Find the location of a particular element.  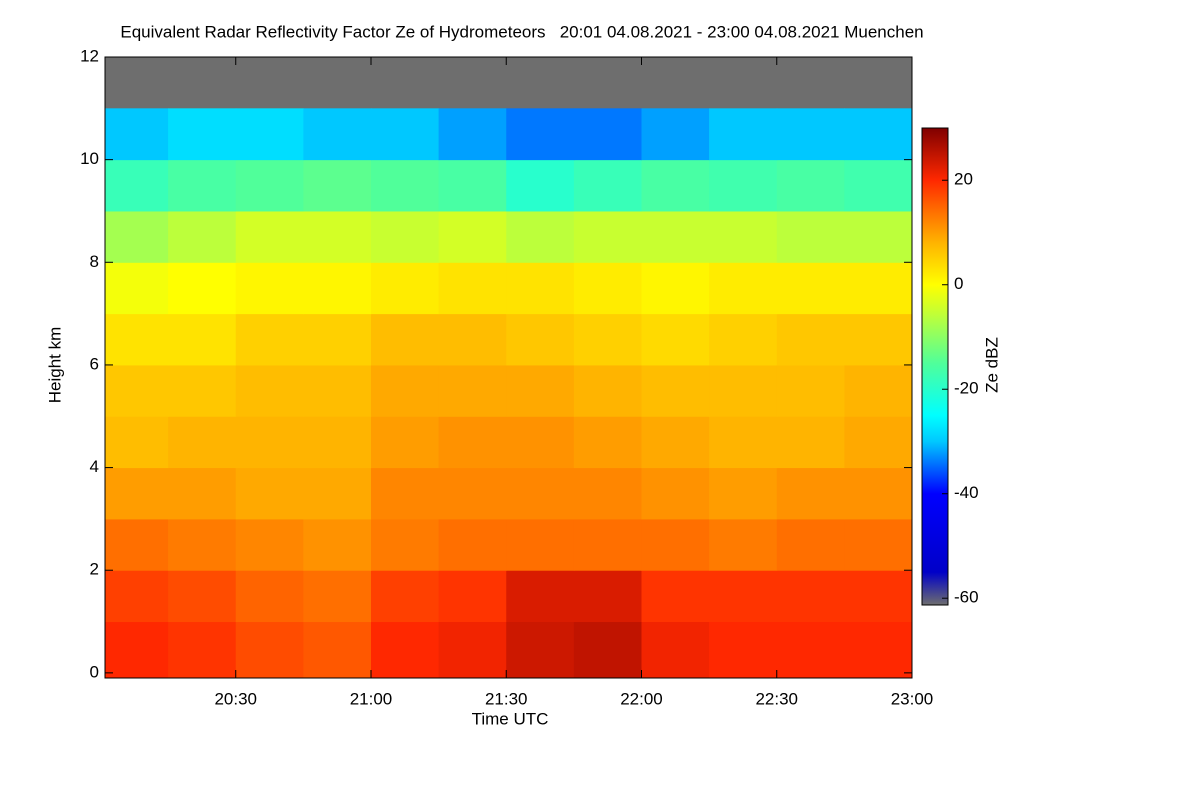

y-tick-label: 4 is located at coordinates (94, 466).